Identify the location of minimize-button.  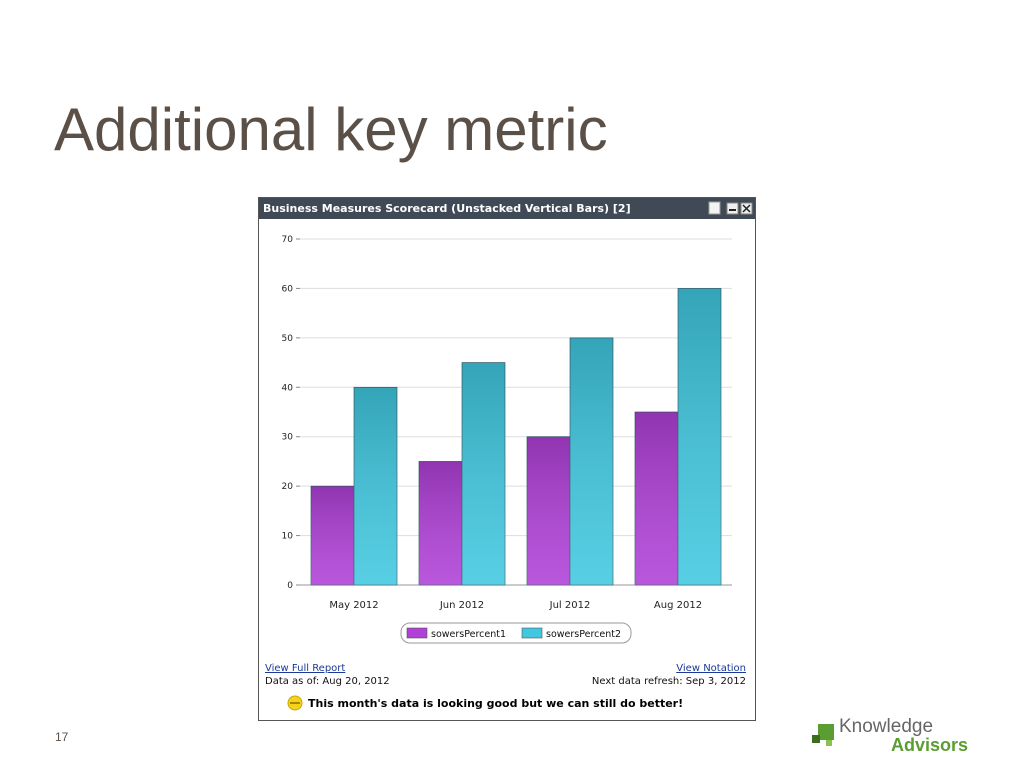
(732, 208).